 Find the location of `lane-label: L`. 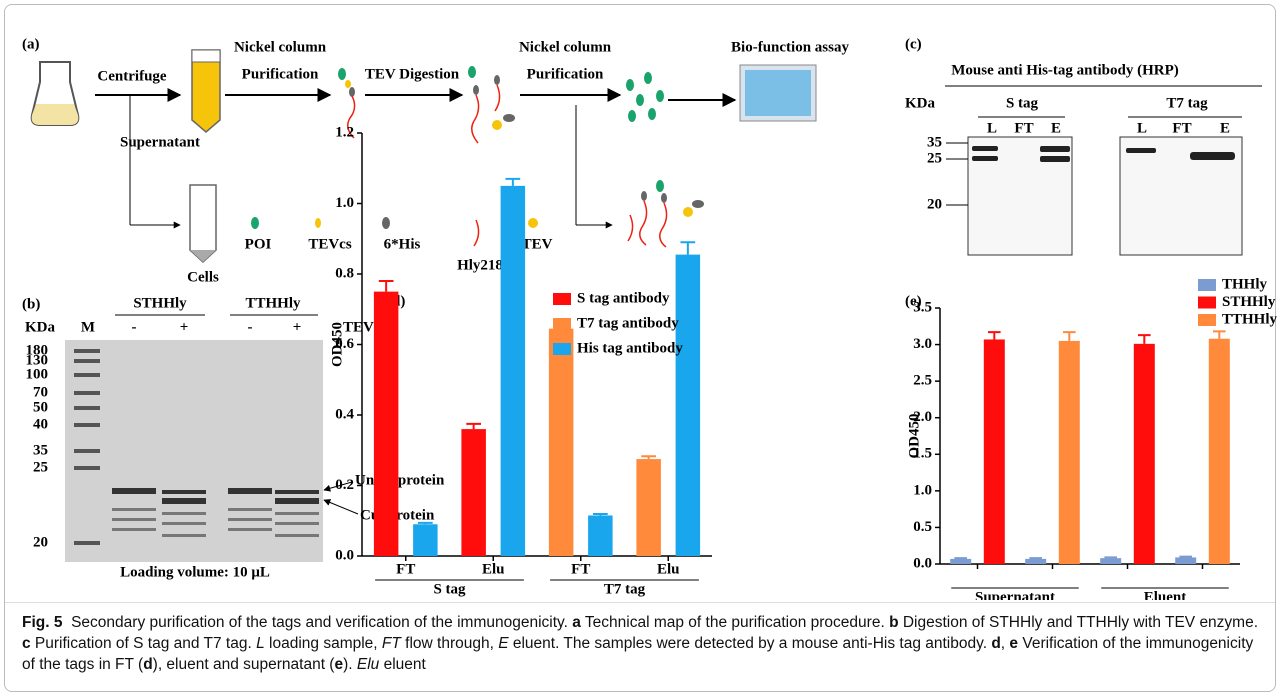

lane-label: L is located at coordinates (1142, 128).